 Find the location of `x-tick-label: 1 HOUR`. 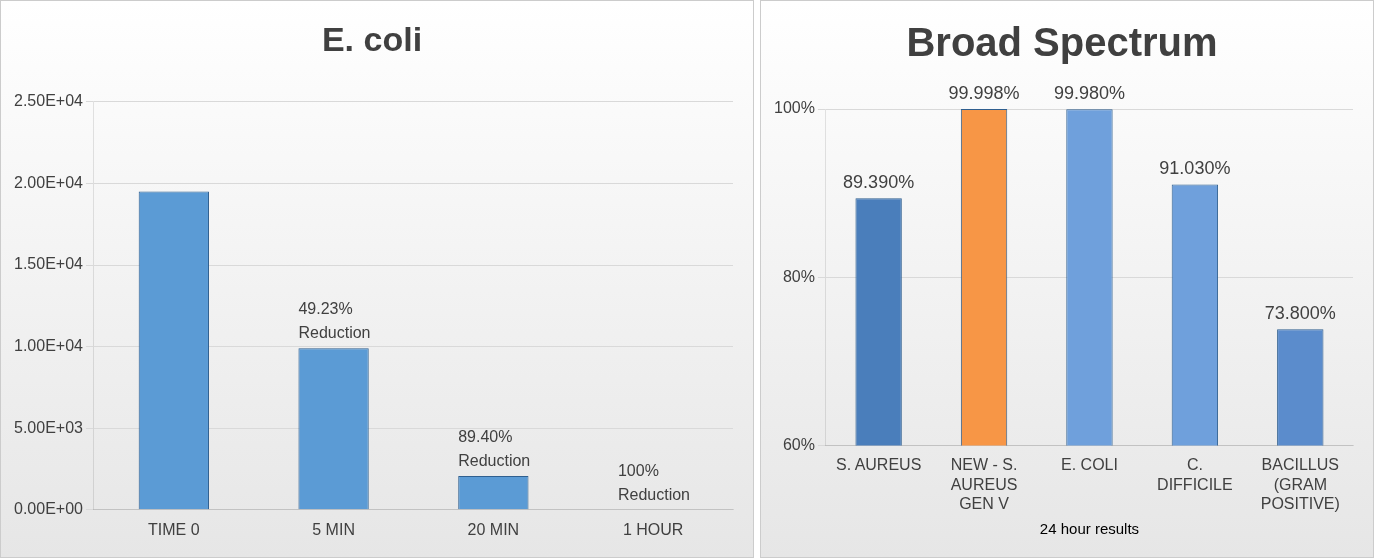

x-tick-label: 1 HOUR is located at coordinates (653, 529).